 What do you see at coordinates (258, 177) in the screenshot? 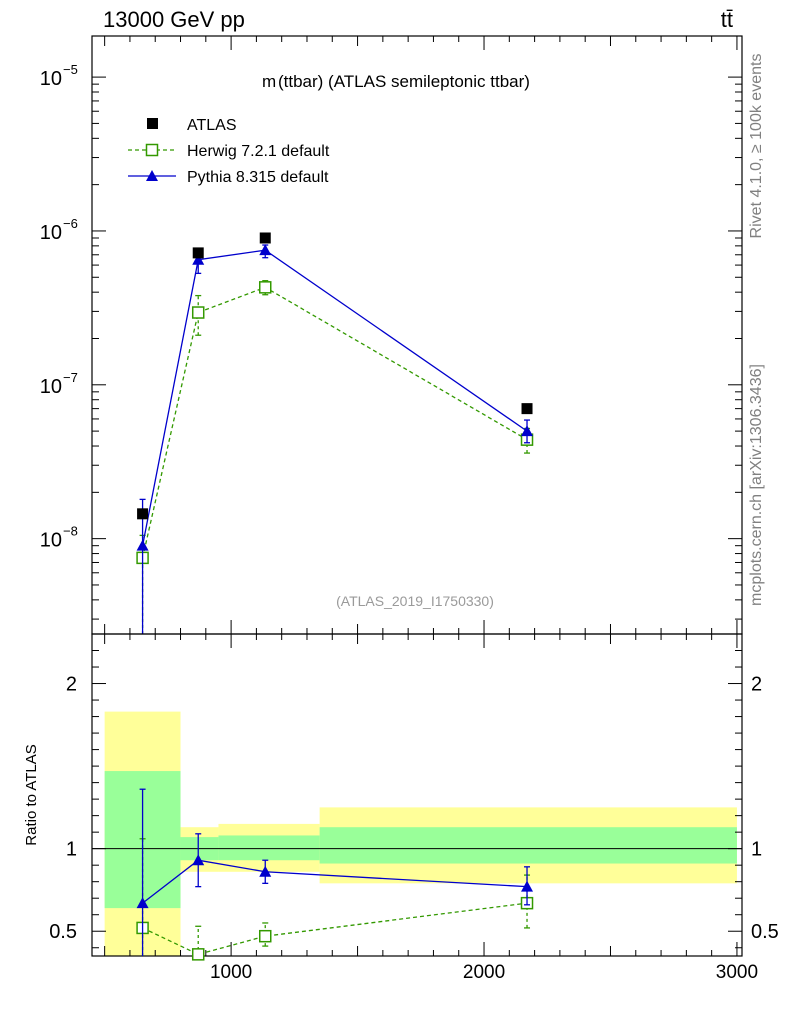
I see `legend-pythia-label: Pythia 8.315 default` at bounding box center [258, 177].